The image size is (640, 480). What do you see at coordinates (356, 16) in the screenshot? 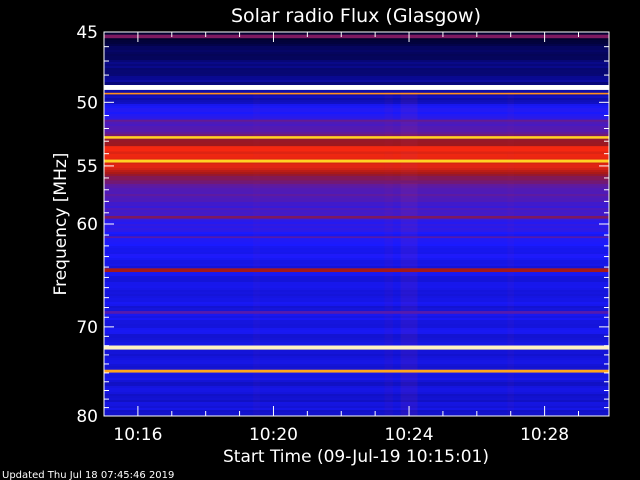
I see `chart-title: Solar radio Flux (Glasgow)` at bounding box center [356, 16].